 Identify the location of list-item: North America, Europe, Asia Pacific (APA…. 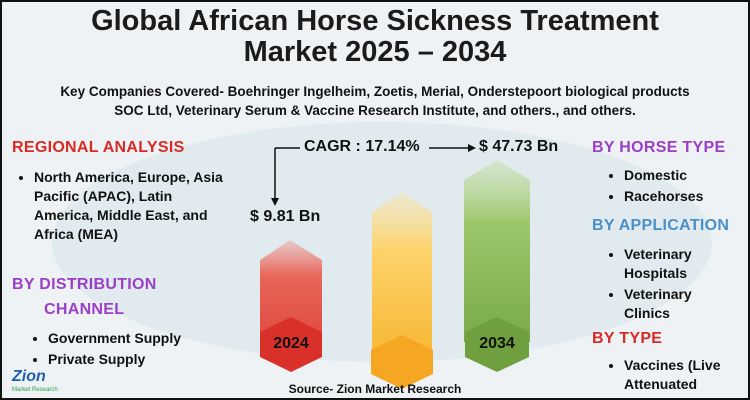
(134, 206).